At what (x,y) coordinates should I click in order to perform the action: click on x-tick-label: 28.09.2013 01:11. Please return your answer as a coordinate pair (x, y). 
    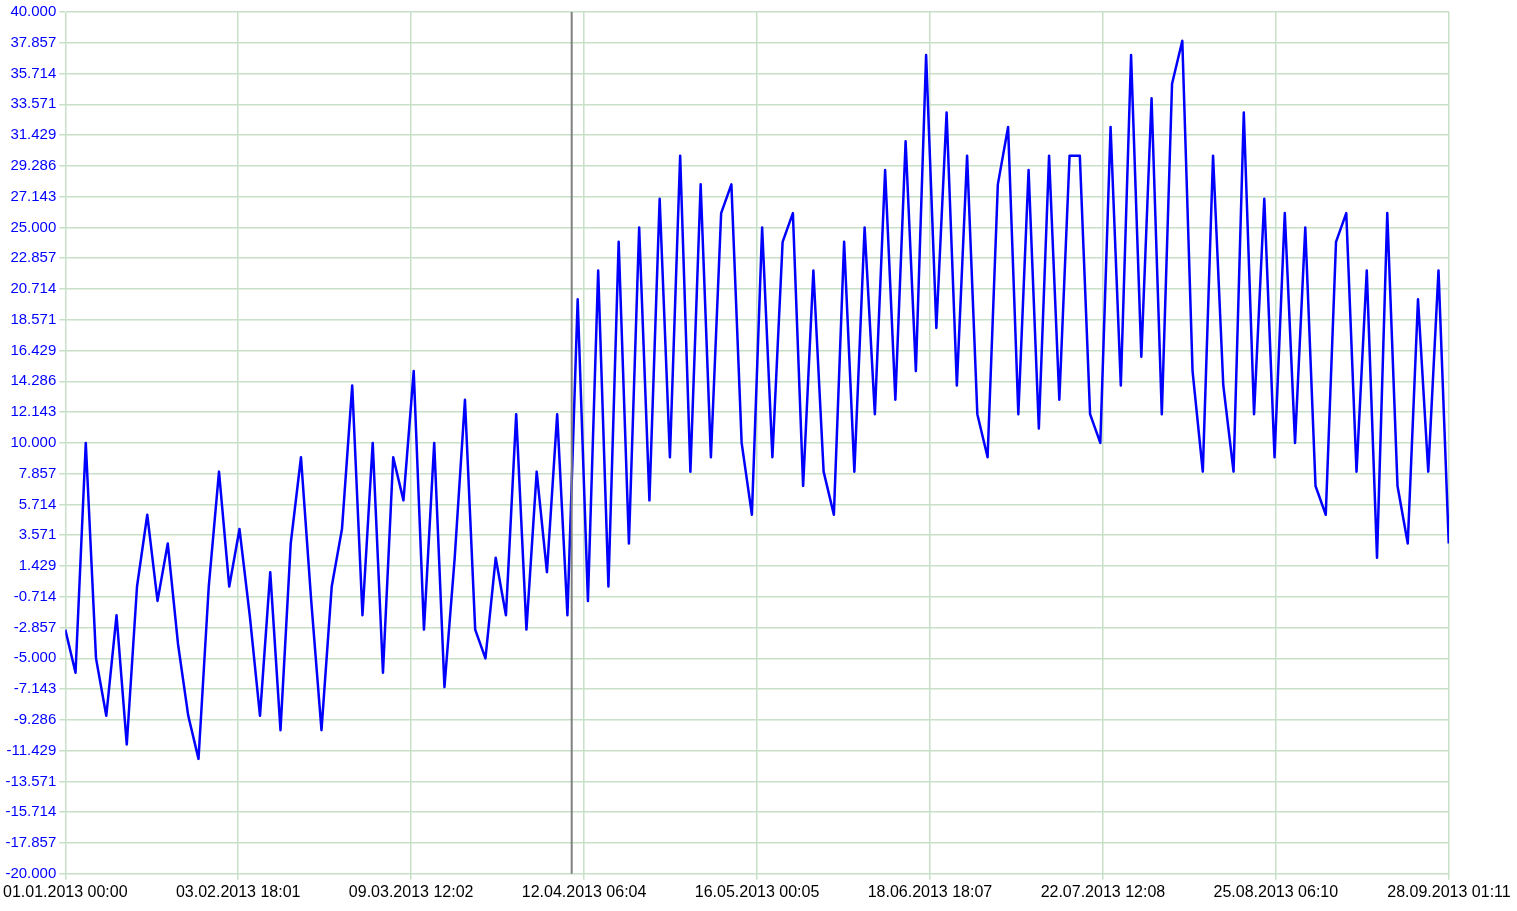
    Looking at the image, I should click on (1449, 891).